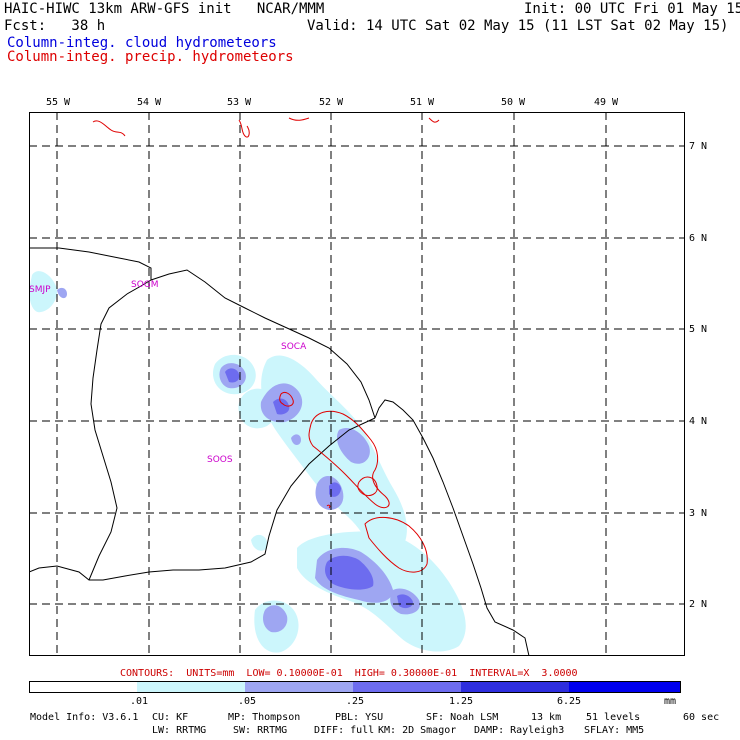  Describe the element at coordinates (701, 717) in the screenshot. I see `model-info: 60 sec` at that location.